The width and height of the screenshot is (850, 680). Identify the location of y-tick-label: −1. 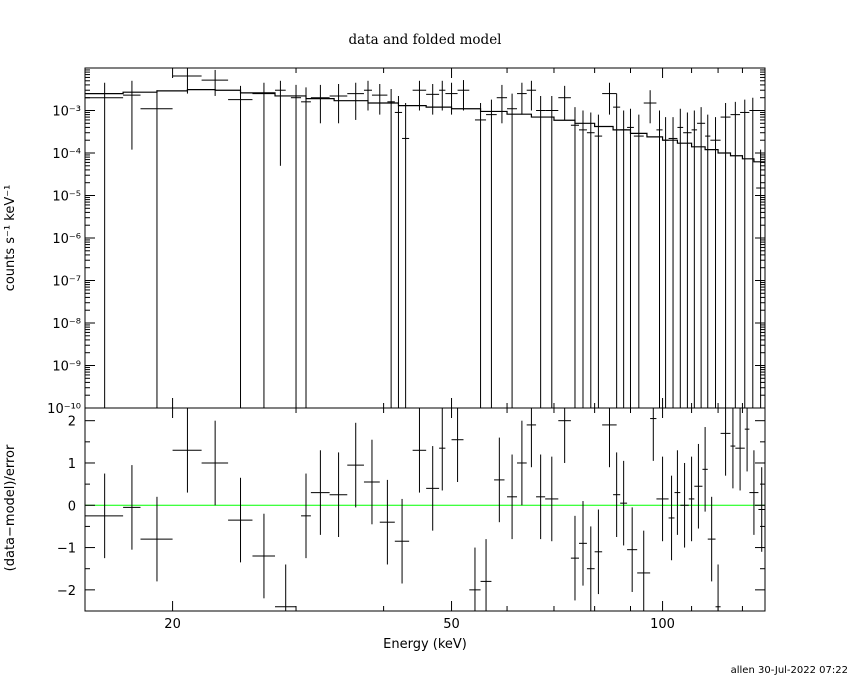
(66, 549).